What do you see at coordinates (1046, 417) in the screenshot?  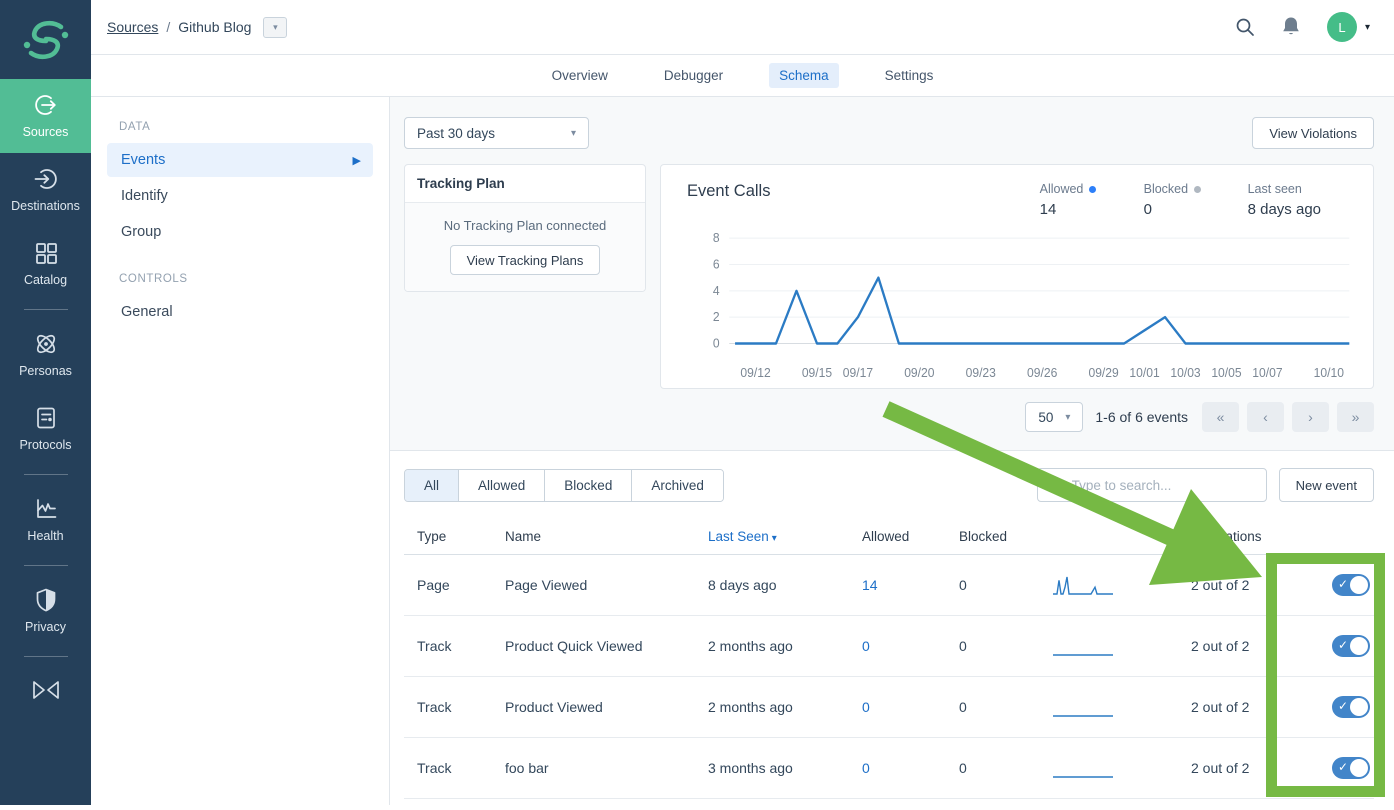 I see `page-size-value: 50` at bounding box center [1046, 417].